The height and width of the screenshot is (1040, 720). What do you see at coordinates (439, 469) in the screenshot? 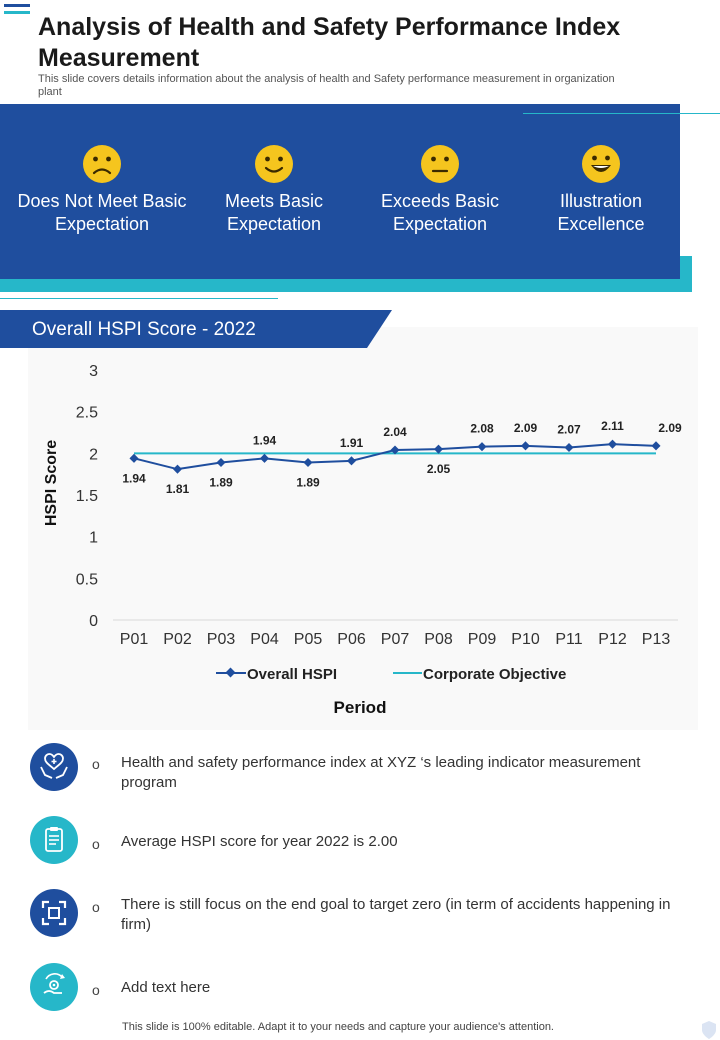
I see `data-label: 2.05` at bounding box center [439, 469].